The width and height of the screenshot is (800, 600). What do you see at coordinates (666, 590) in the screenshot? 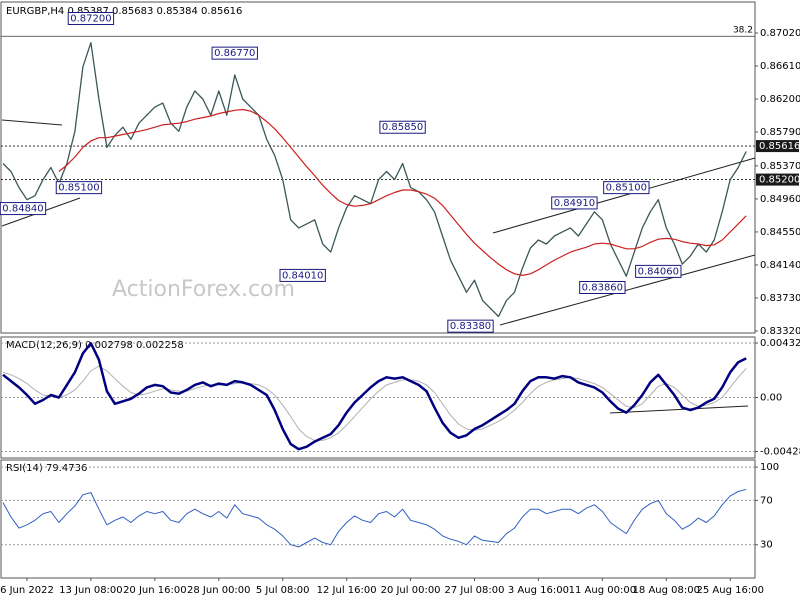
I see `x-tick-label: 18 Aug 08:00` at bounding box center [666, 590].